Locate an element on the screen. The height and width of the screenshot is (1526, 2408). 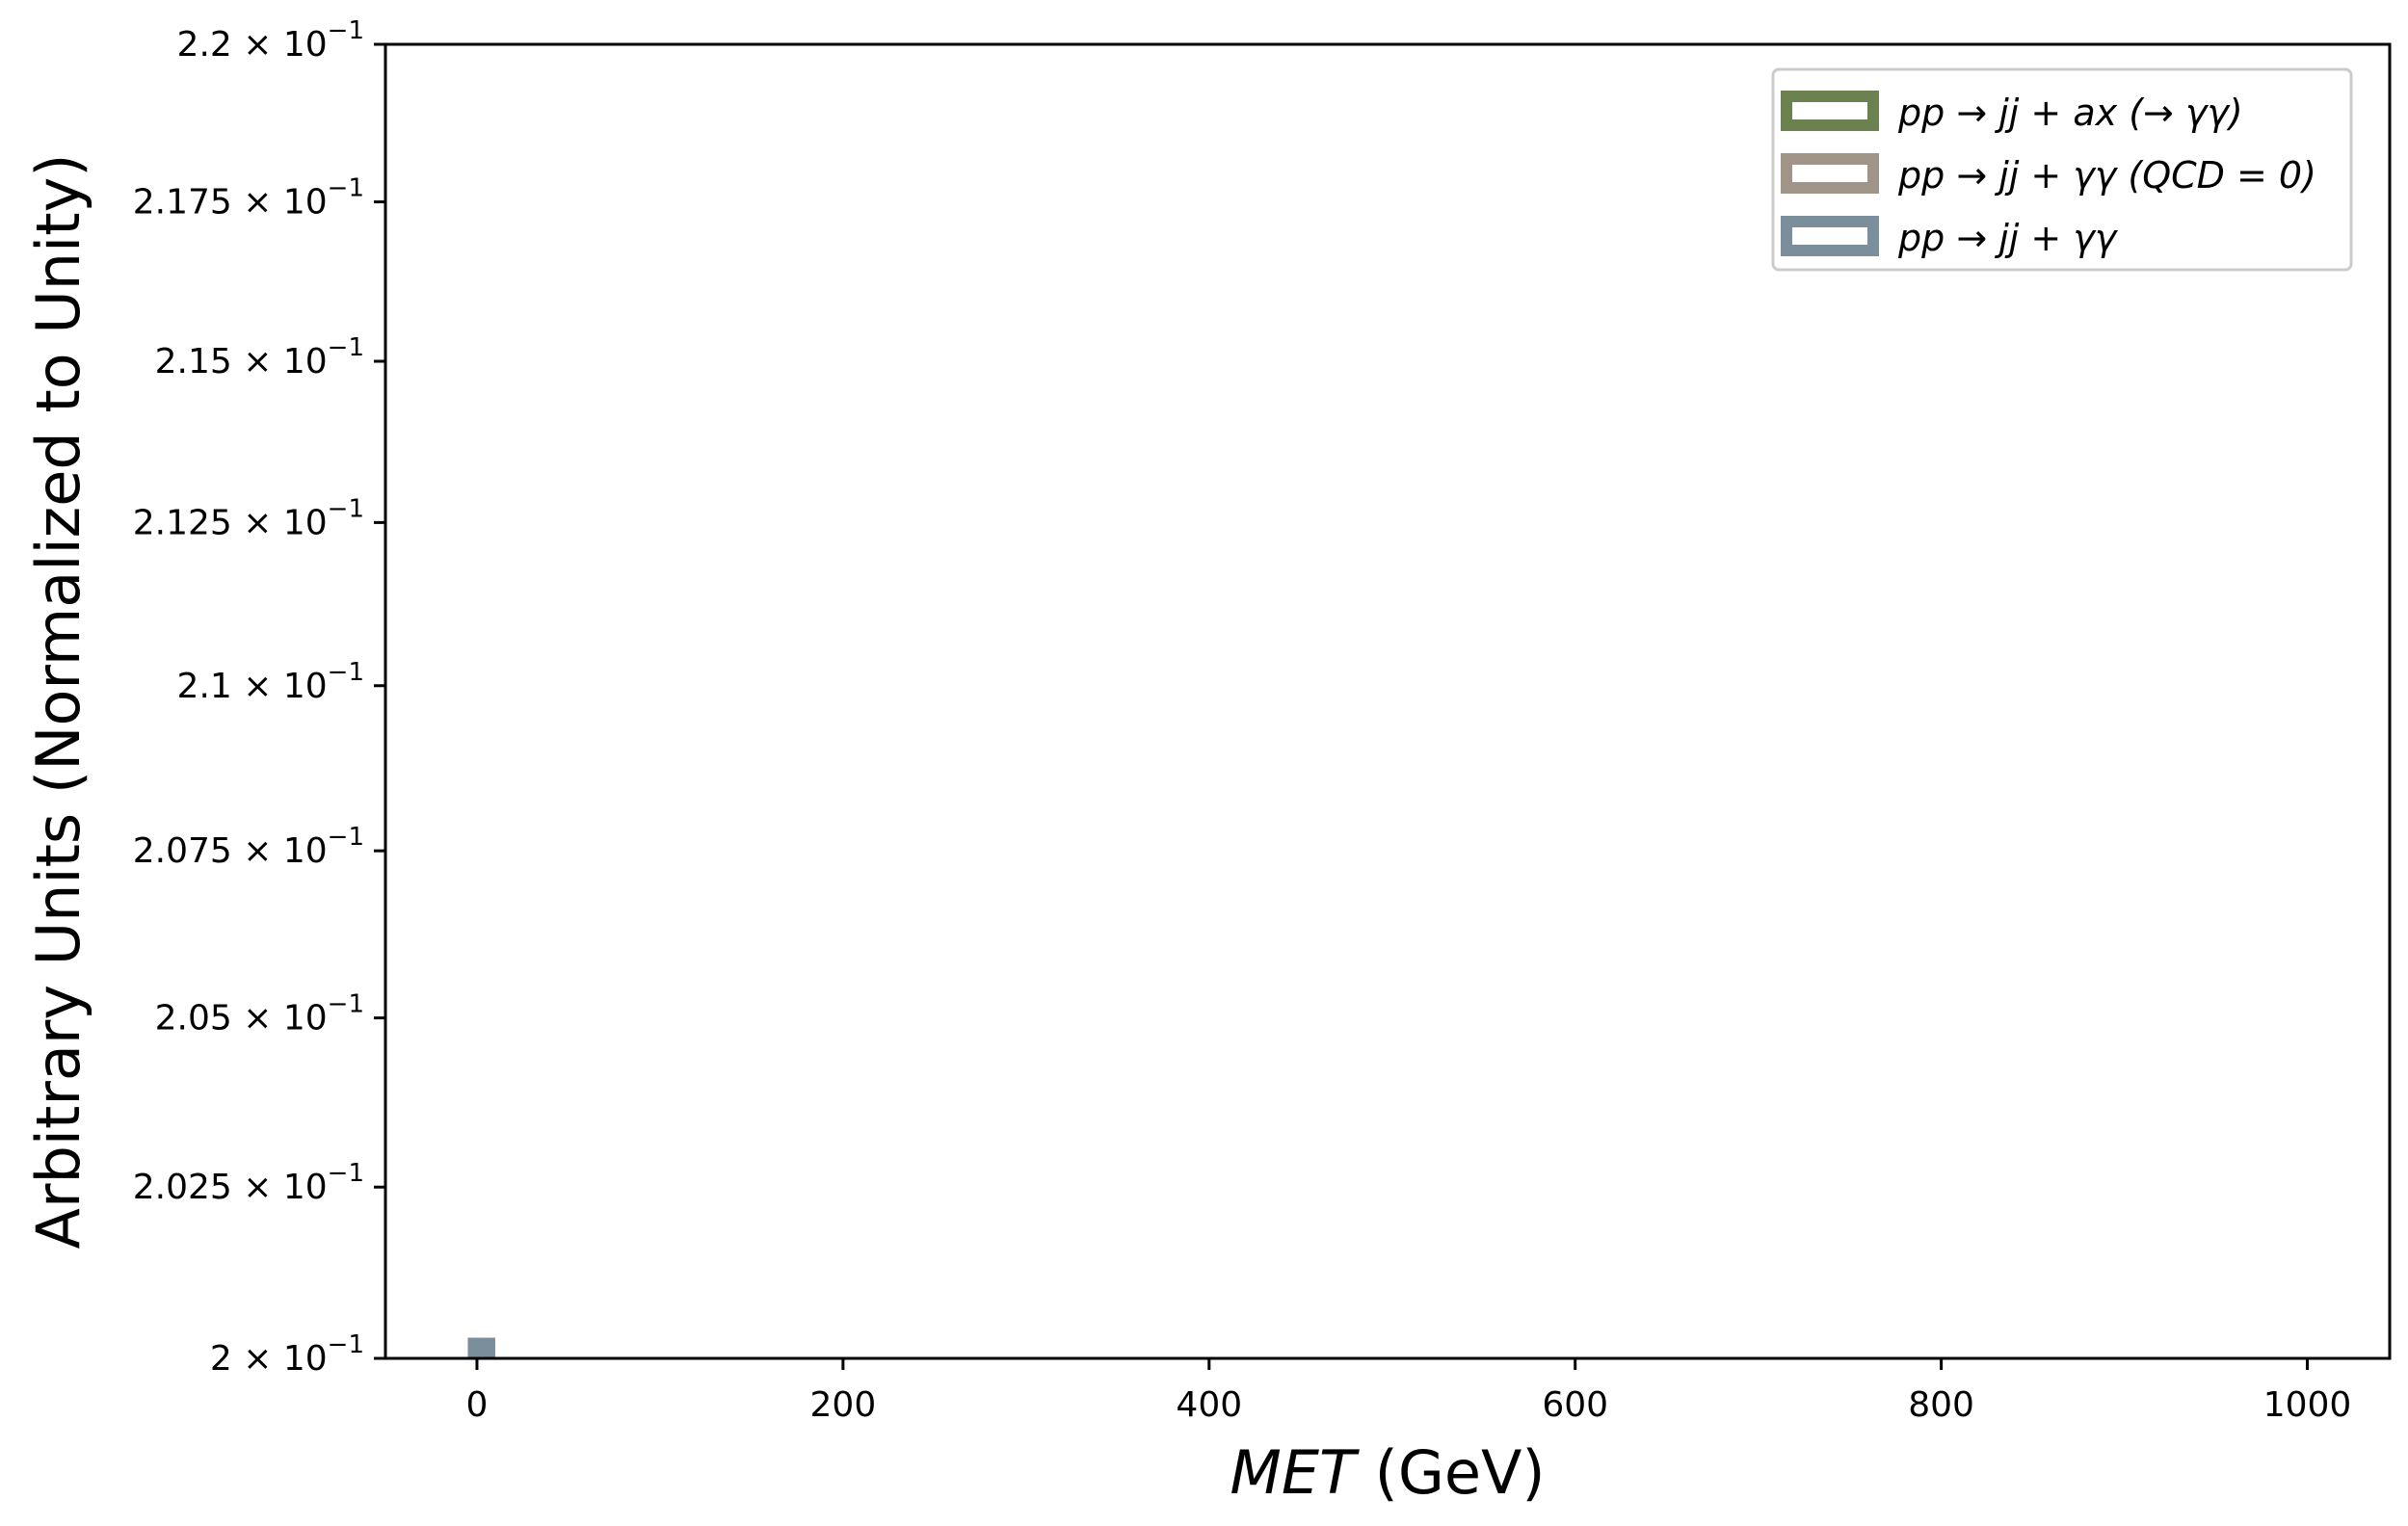
y-tick-label: 2.05 × 10⁻¹ is located at coordinates (259, 1014).